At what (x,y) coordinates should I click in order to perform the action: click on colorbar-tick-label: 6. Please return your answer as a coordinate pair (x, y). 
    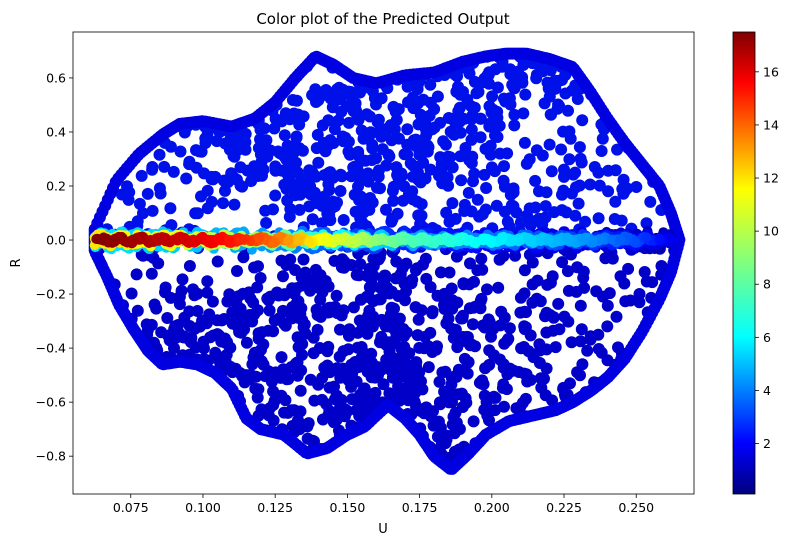
    Looking at the image, I should click on (767, 337).